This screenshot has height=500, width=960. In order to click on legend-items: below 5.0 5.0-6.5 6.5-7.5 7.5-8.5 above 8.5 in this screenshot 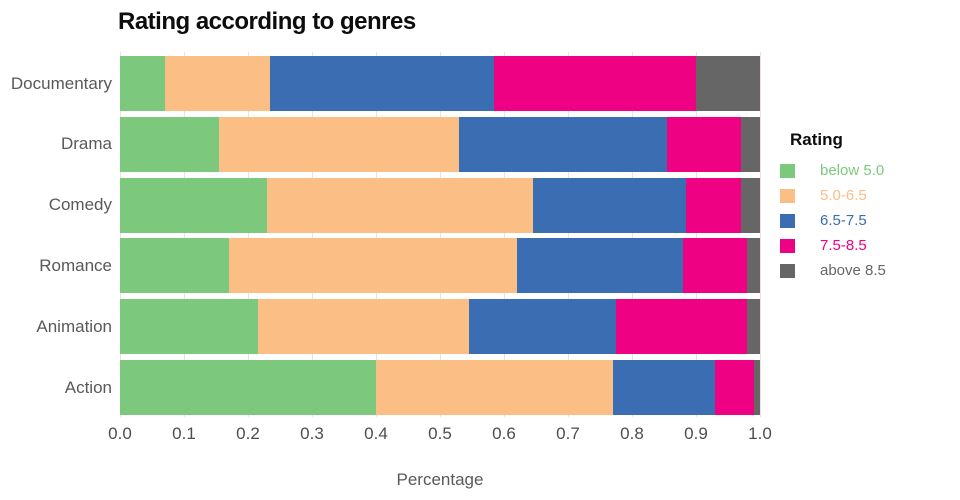, I will do `click(867, 220)`.